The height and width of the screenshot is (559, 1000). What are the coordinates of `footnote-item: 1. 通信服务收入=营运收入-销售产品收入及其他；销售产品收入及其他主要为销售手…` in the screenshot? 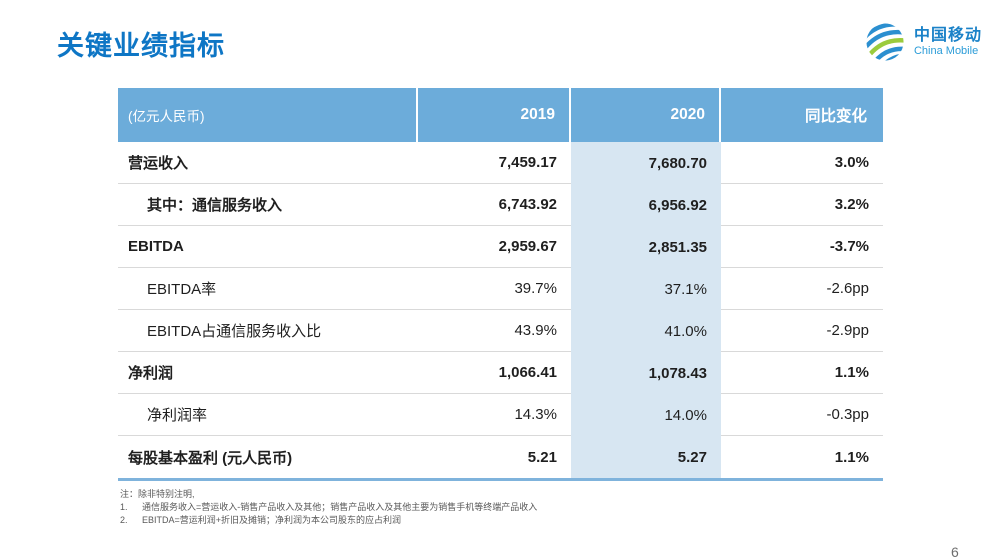 It's located at (328, 507).